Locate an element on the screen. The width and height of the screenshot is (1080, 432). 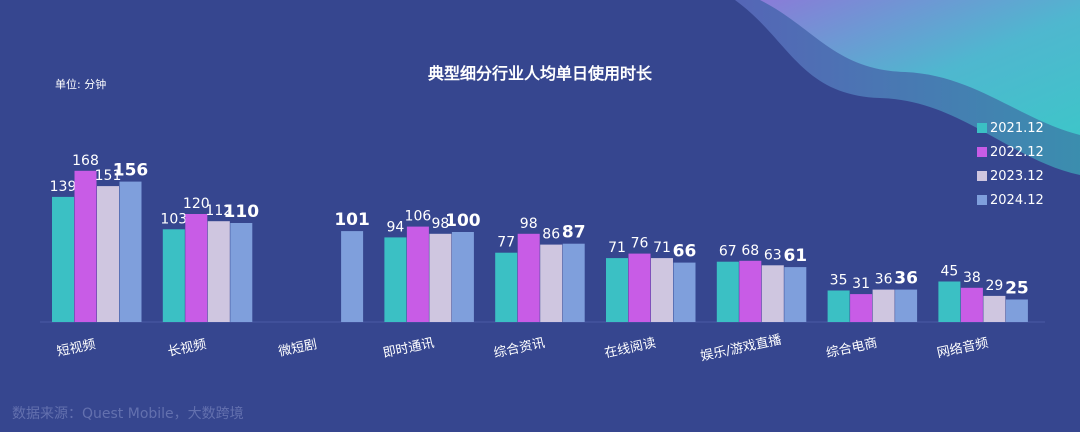
chart-title: 典型细分行业人均单日使用时长 is located at coordinates (540, 73).